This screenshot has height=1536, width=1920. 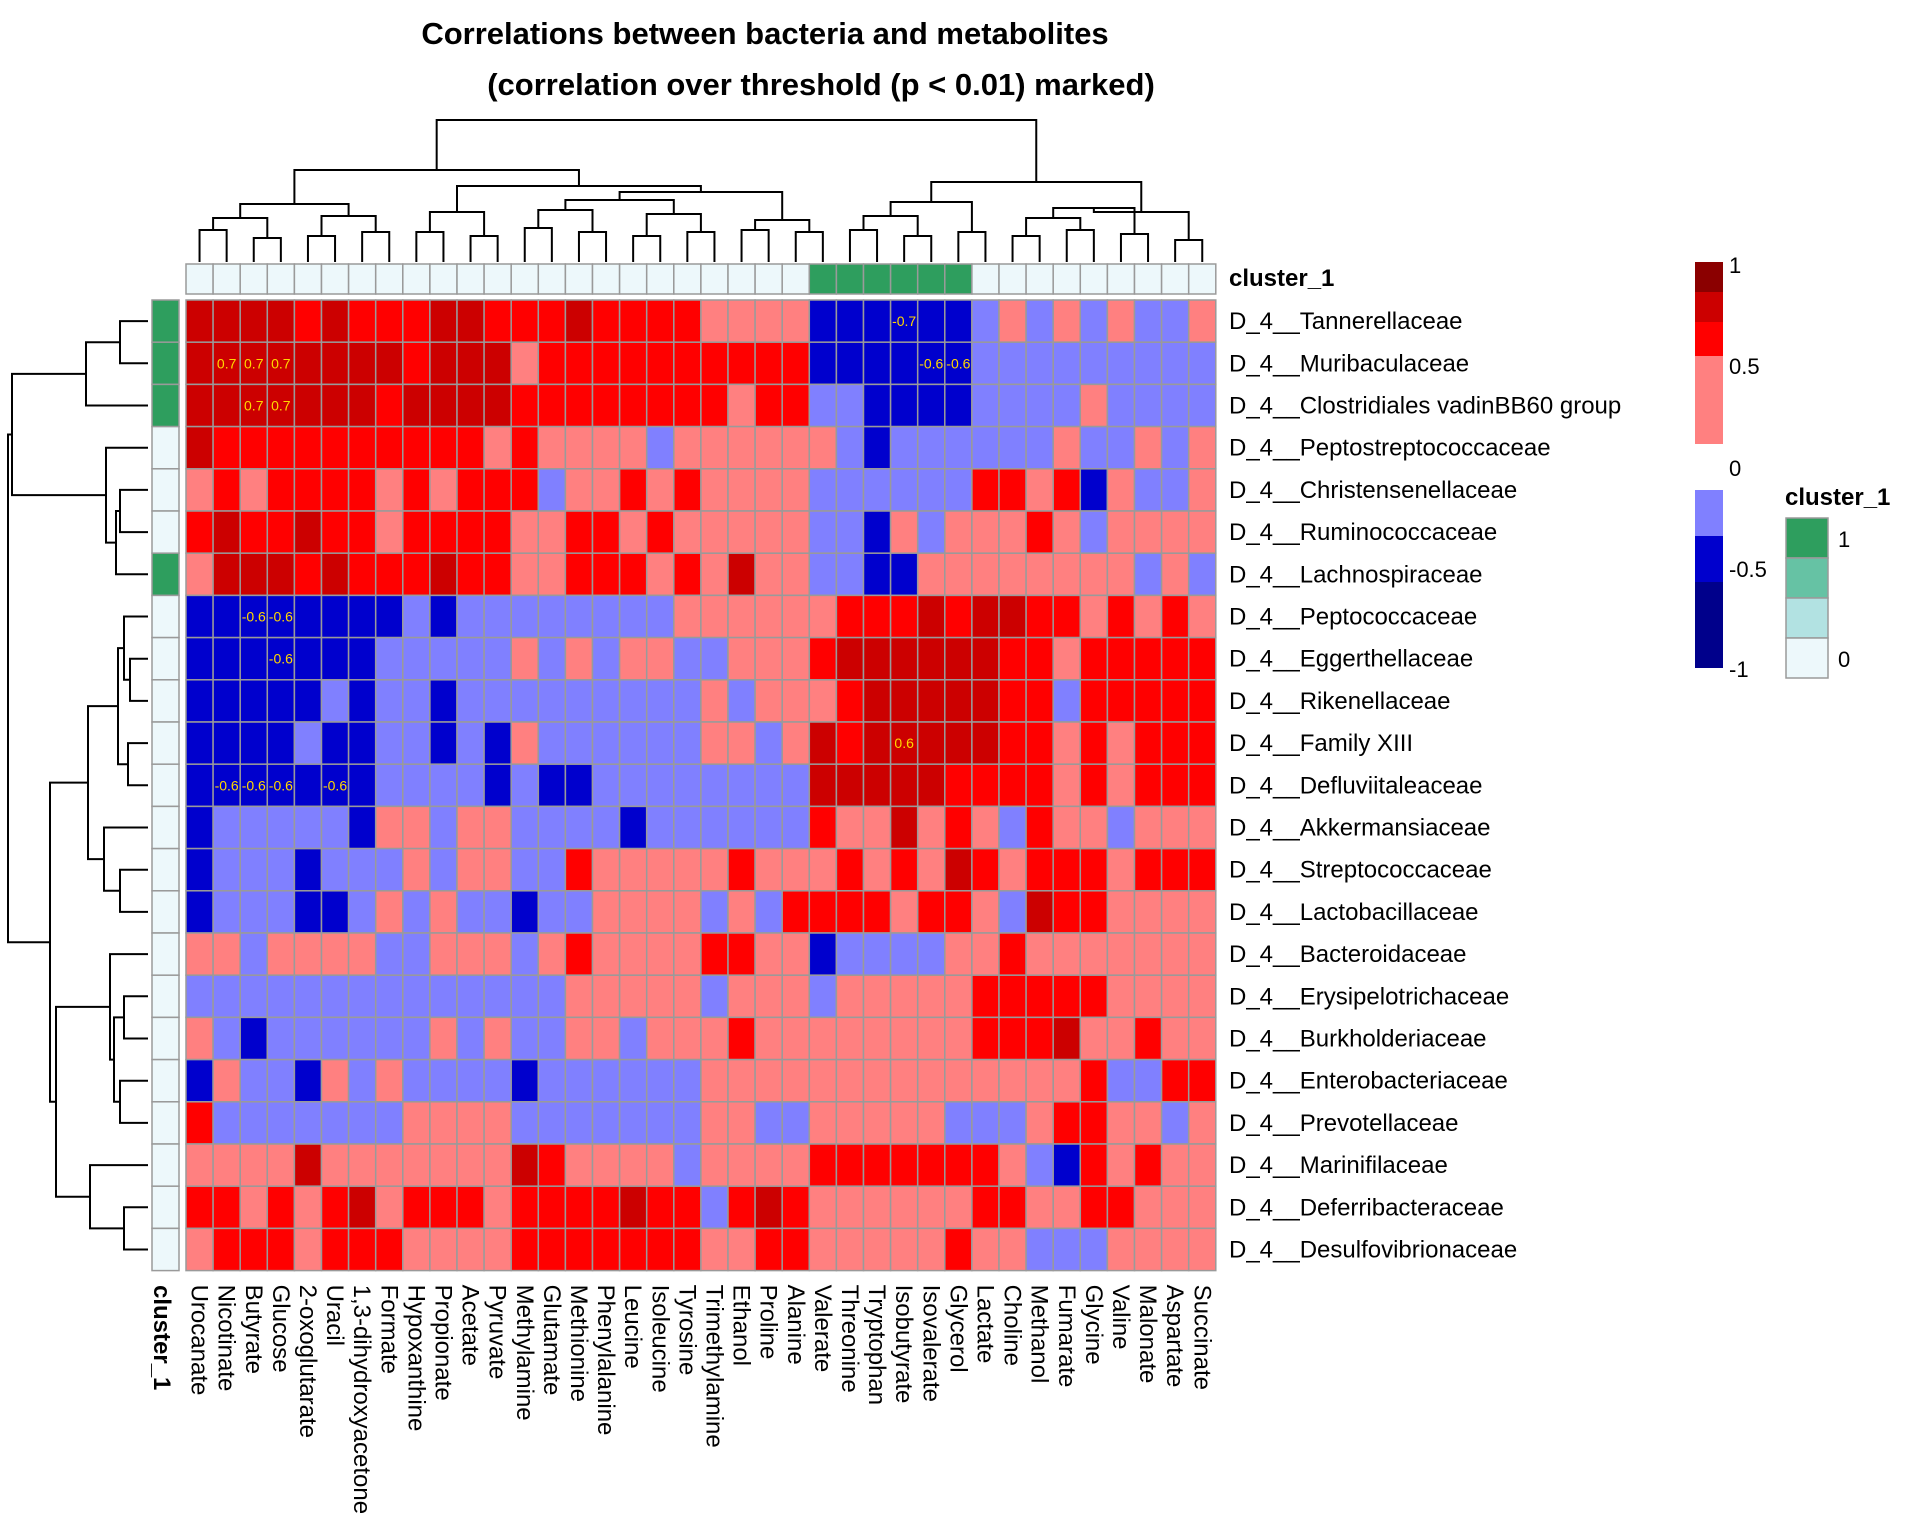 I want to click on row-label: D_4__Enterobacteriaceae, so click(x=1368, y=1081).